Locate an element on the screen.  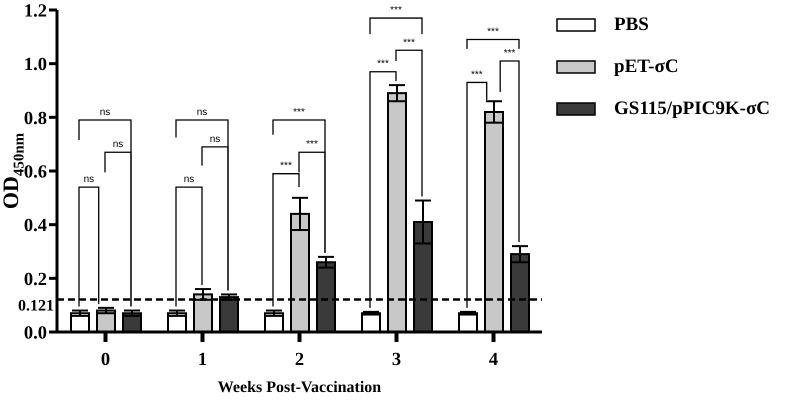
x-tick-label: 0 is located at coordinates (105, 360).